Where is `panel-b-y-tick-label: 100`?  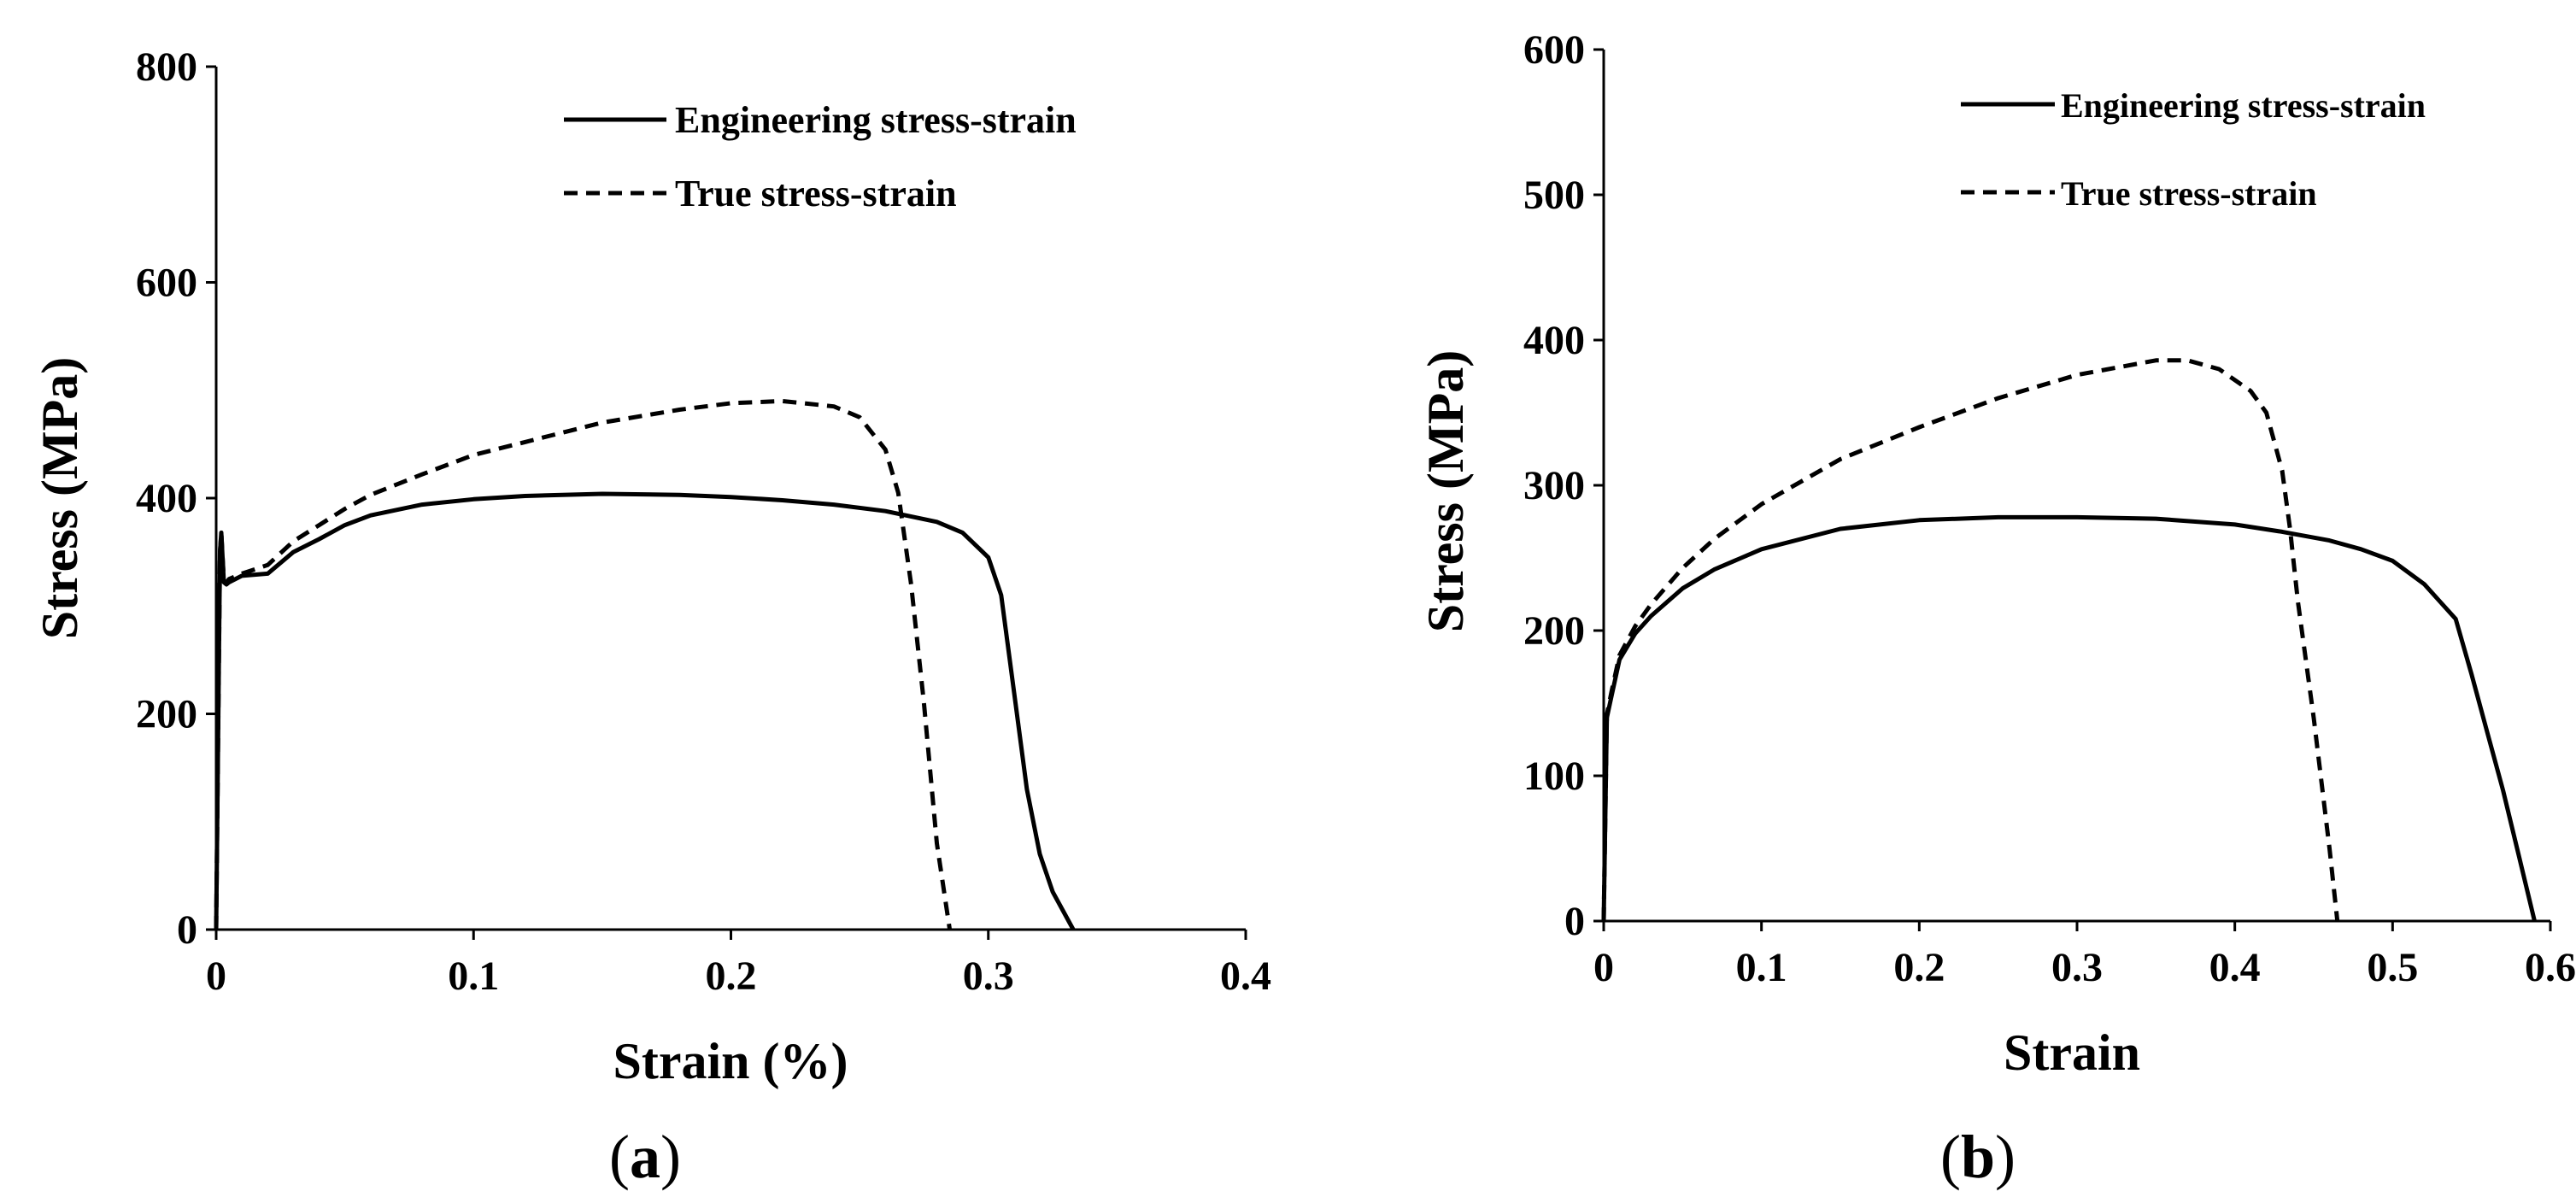 panel-b-y-tick-label: 100 is located at coordinates (1554, 776).